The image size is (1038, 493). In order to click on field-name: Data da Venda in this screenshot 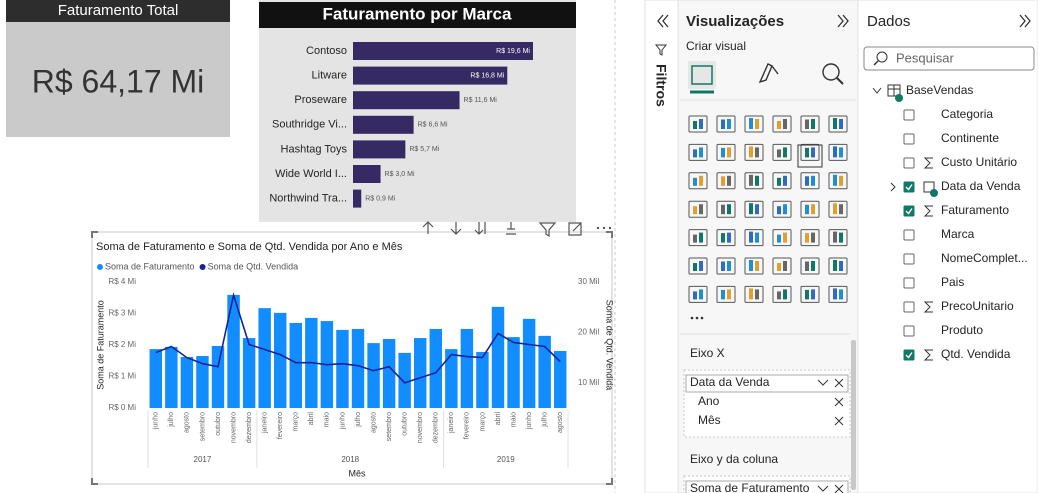, I will do `click(981, 186)`.